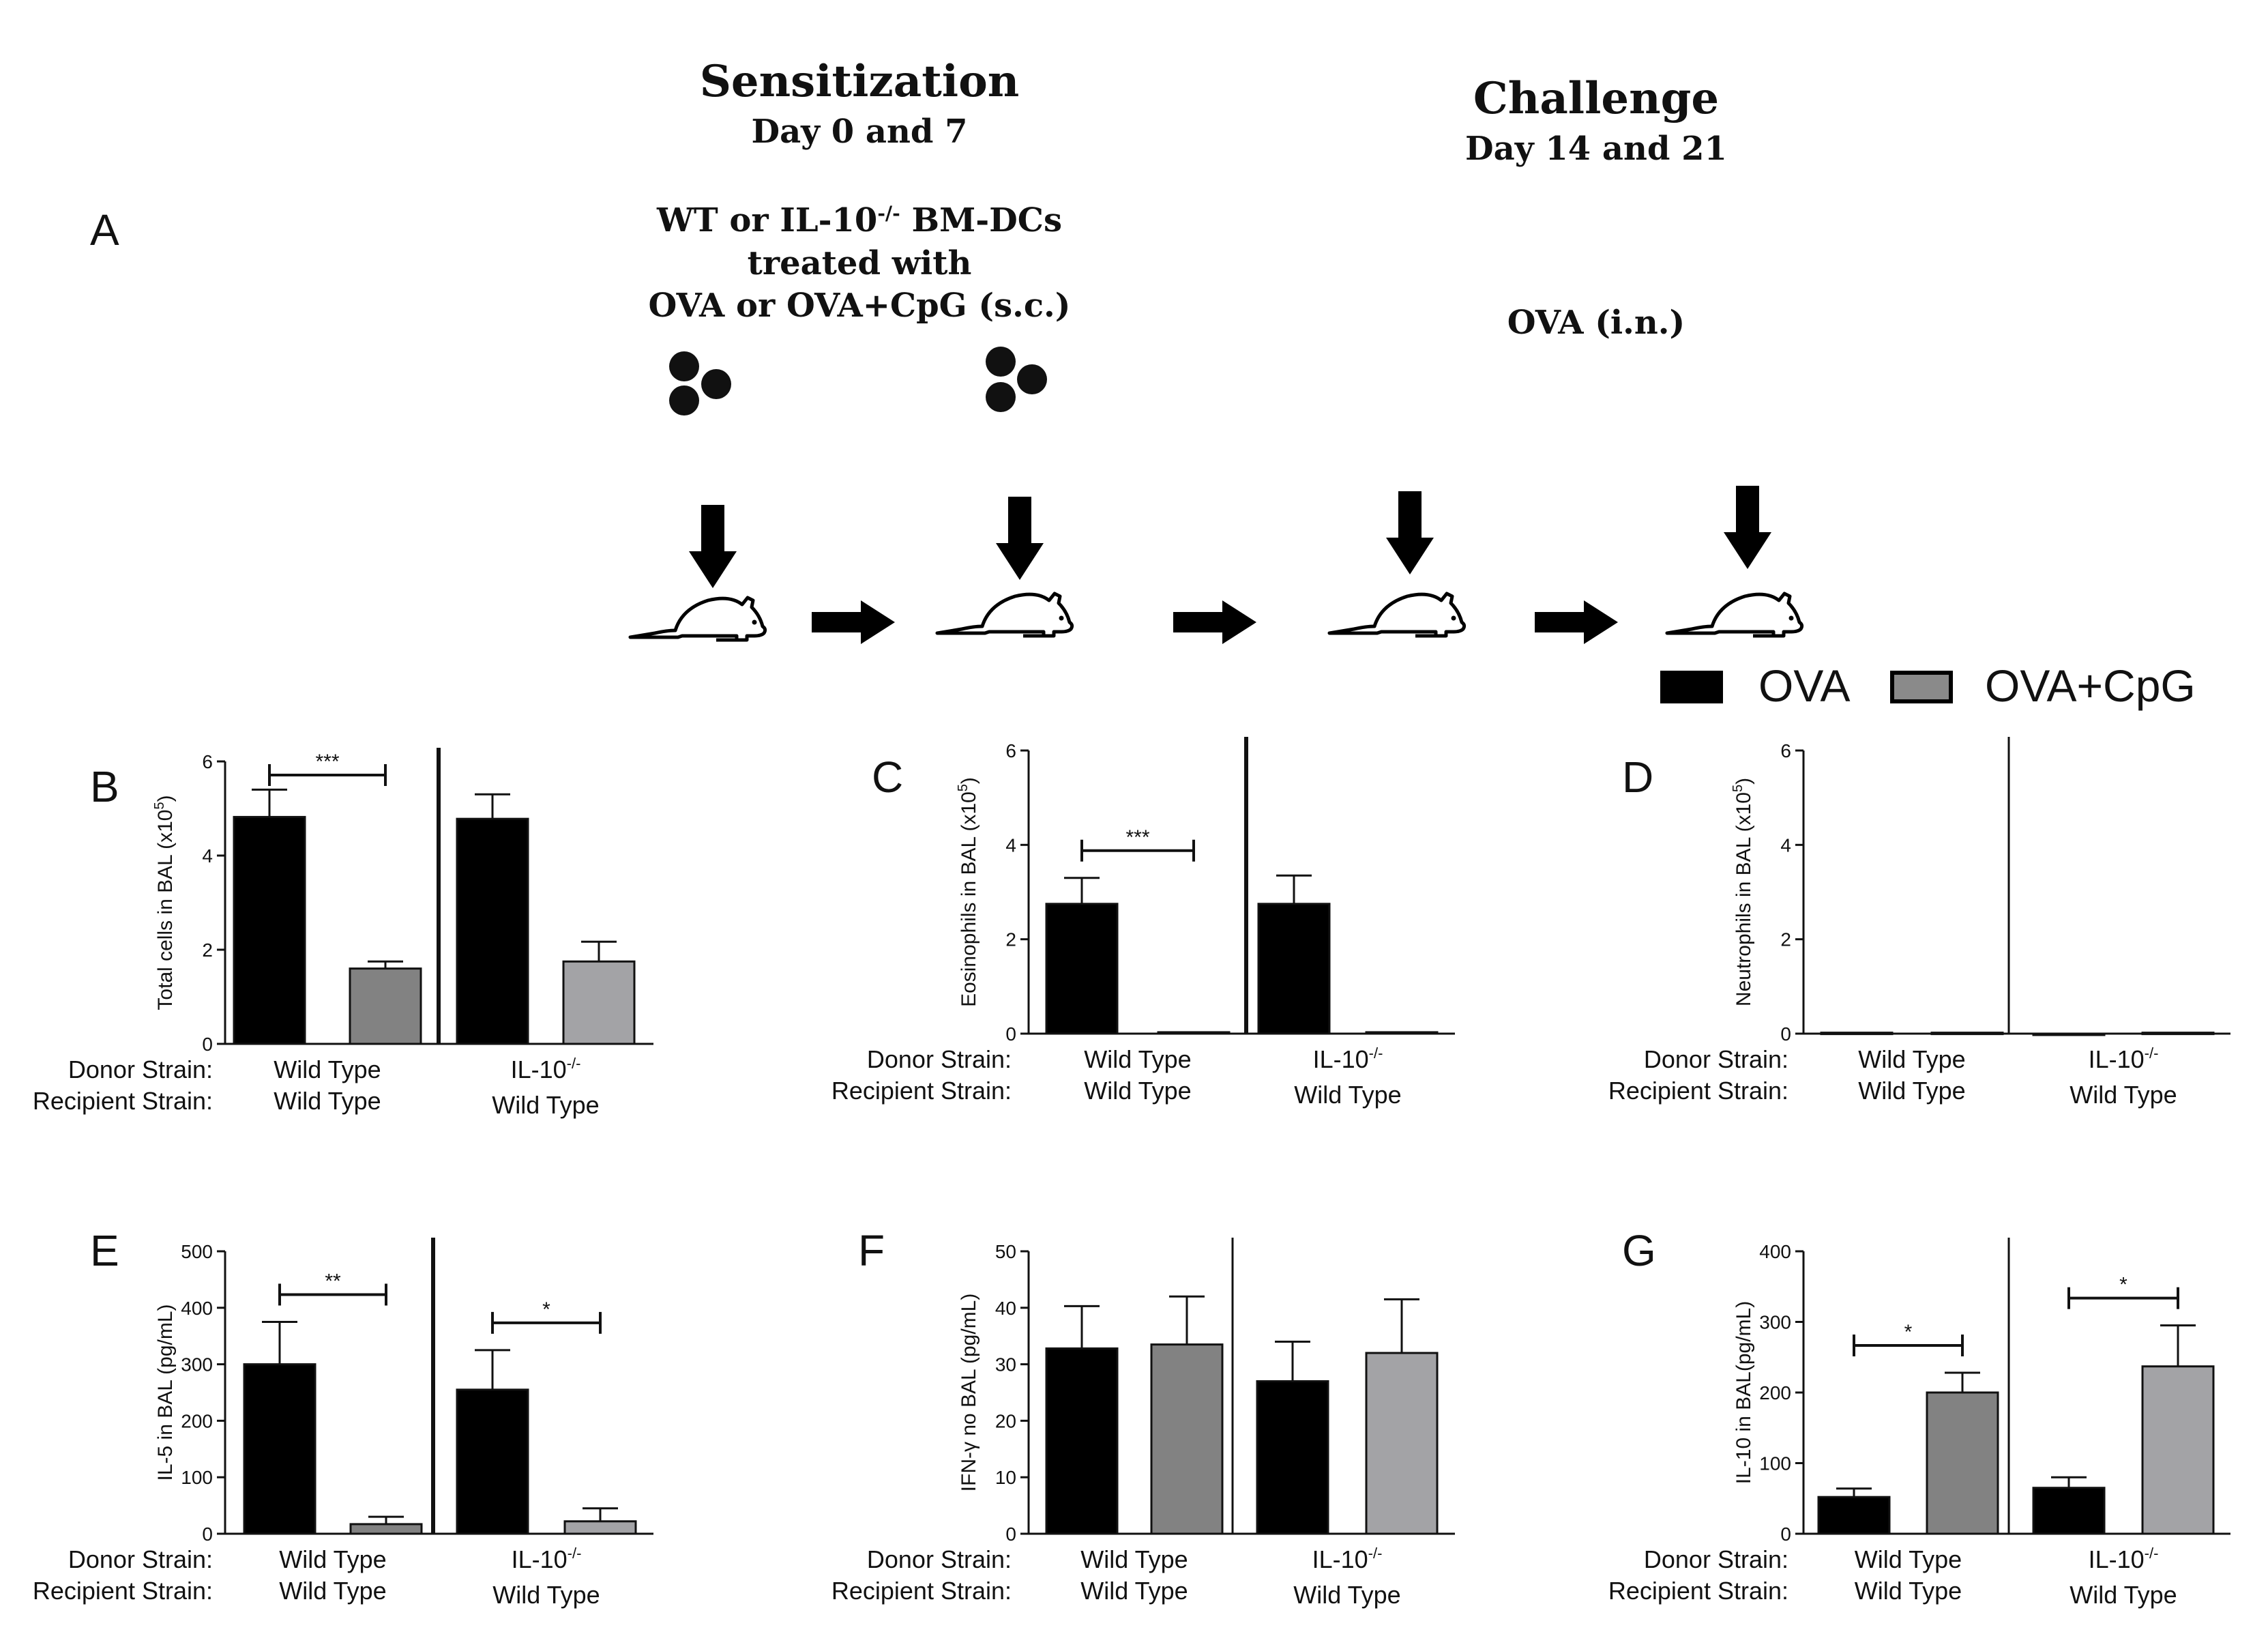 This screenshot has height=1647, width=2268. I want to click on y-tick-label: 10, so click(1006, 1477).